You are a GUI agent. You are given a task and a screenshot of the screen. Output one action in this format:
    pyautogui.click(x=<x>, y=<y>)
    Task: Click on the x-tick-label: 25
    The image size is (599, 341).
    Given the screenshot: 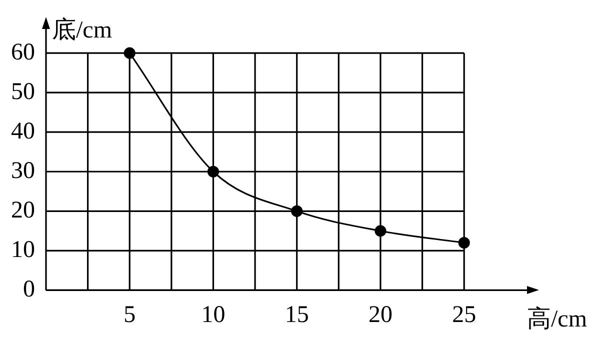 What is the action you would take?
    pyautogui.click(x=464, y=315)
    